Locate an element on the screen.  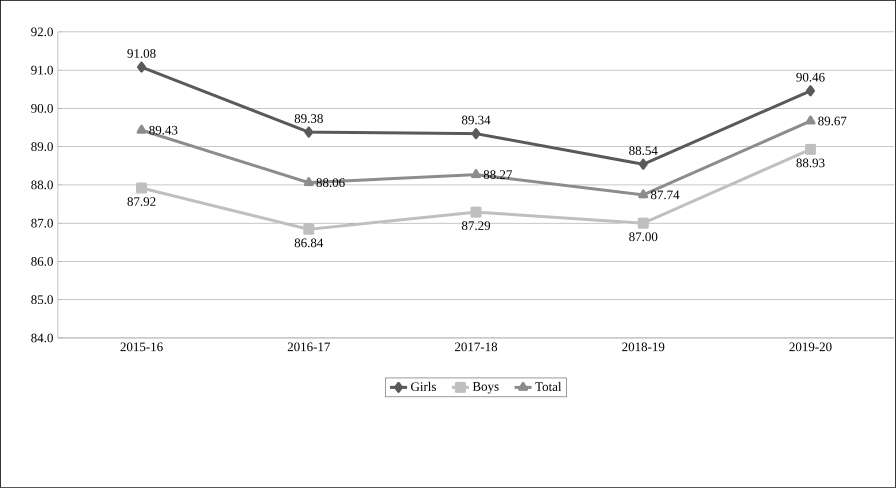
x-tick-label: 2019-20 is located at coordinates (810, 347).